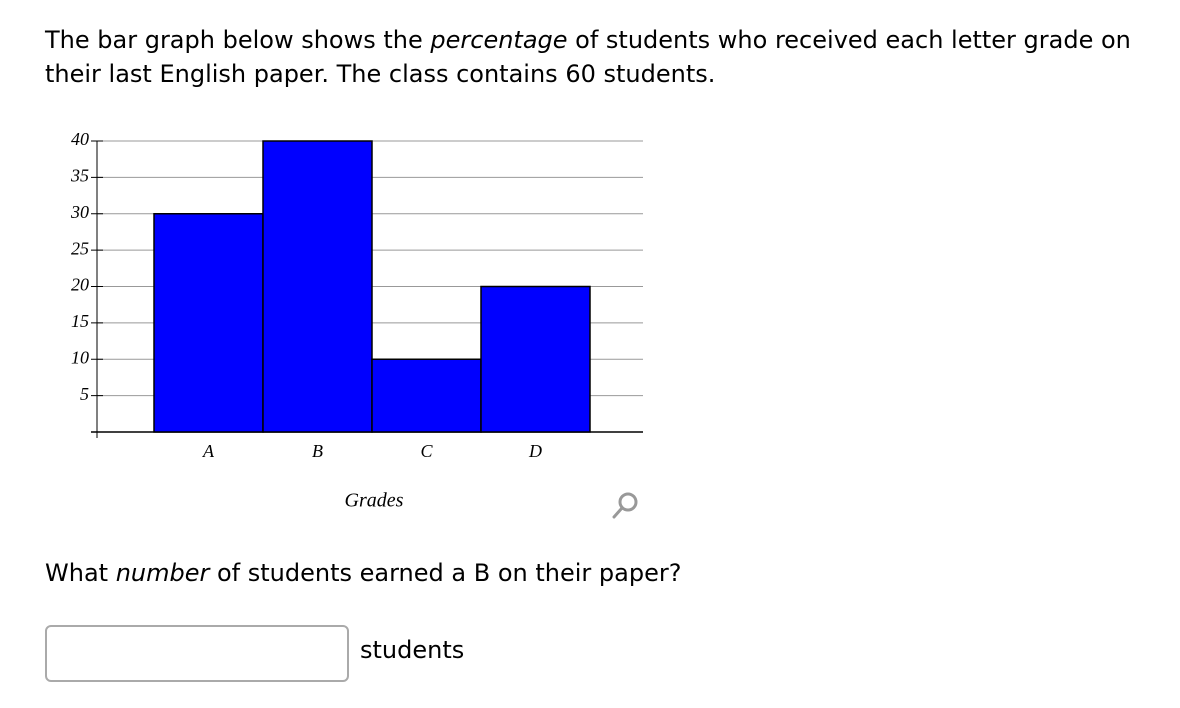  Describe the element at coordinates (80, 321) in the screenshot. I see `y-tick-label: 15` at that location.